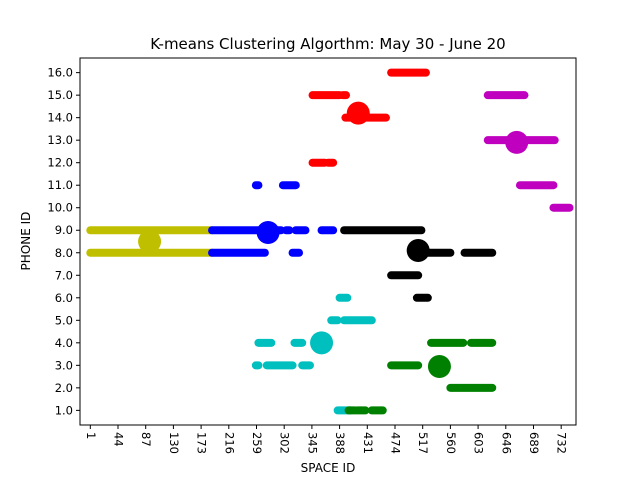 The height and width of the screenshot is (478, 640). I want to click on y-tick-label: 7.0, so click(64, 275).